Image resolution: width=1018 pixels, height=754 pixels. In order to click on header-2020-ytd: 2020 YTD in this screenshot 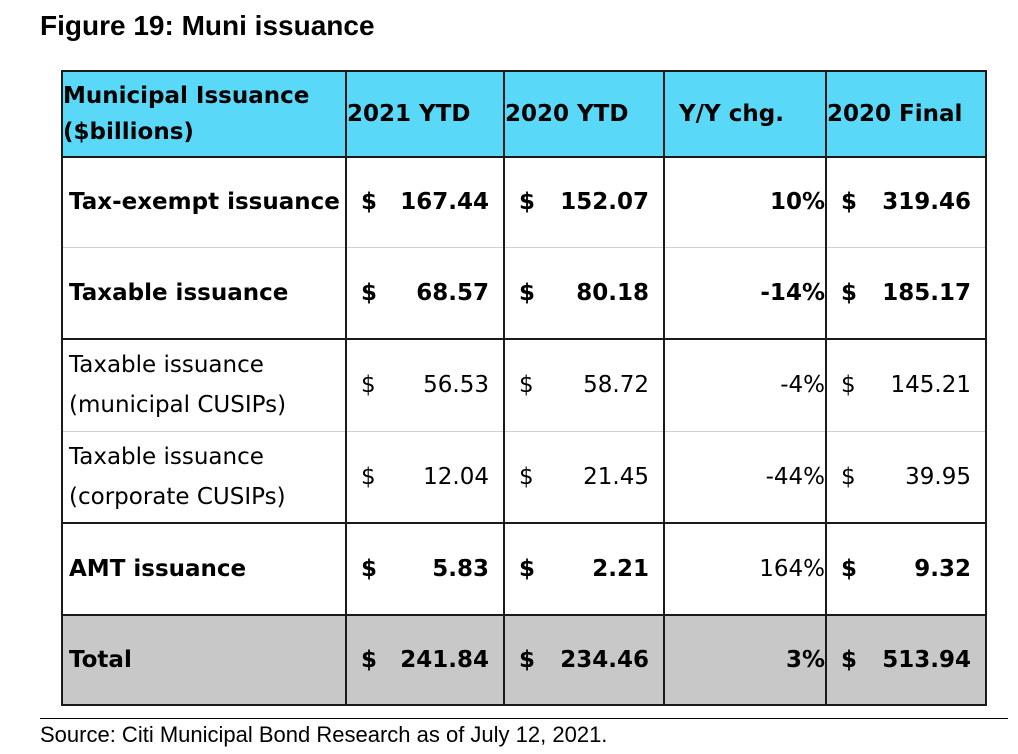, I will do `click(584, 114)`.